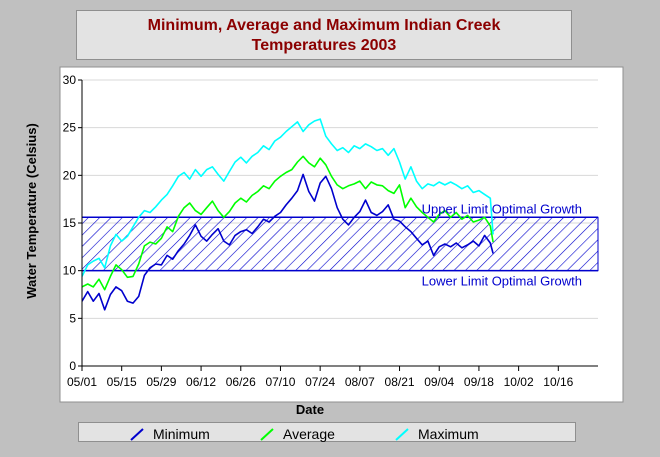 This screenshot has width=660, height=457. I want to click on x-tick-label: 07/24, so click(320, 382).